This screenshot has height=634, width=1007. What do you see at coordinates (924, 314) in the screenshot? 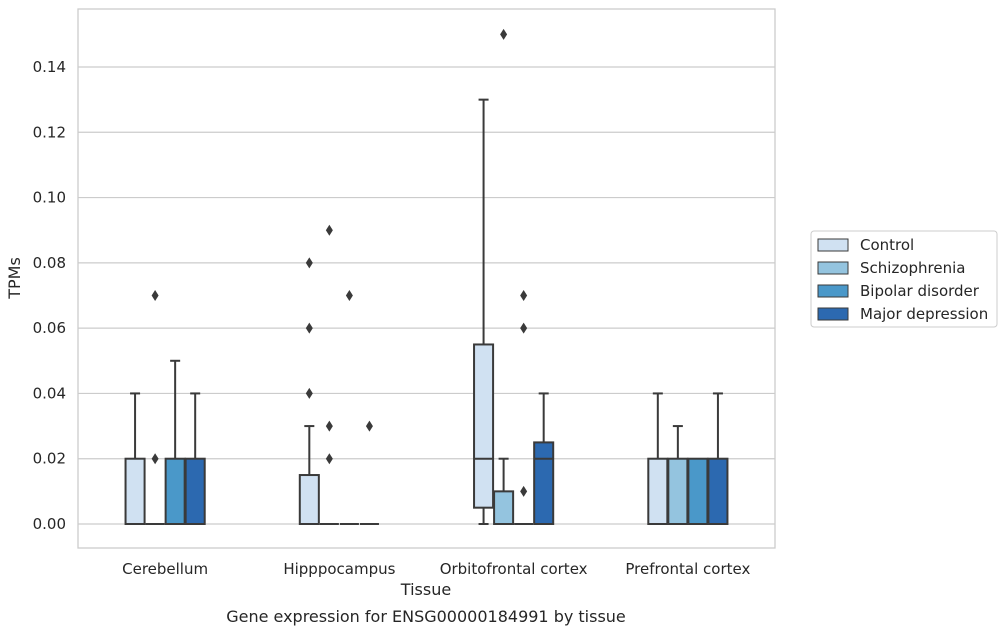
I see `legend-label: Major depression` at bounding box center [924, 314].